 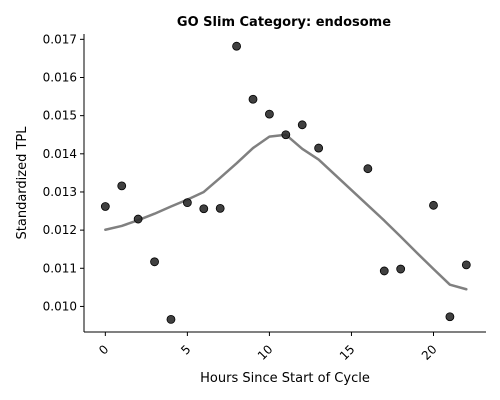 What do you see at coordinates (285, 378) in the screenshot?
I see `x-axis-label: Hours Since Start of Cycle` at bounding box center [285, 378].